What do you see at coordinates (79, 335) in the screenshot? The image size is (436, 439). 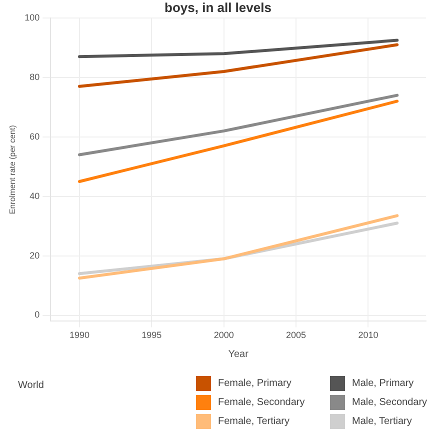 I see `x-tick-label: 1990` at bounding box center [79, 335].